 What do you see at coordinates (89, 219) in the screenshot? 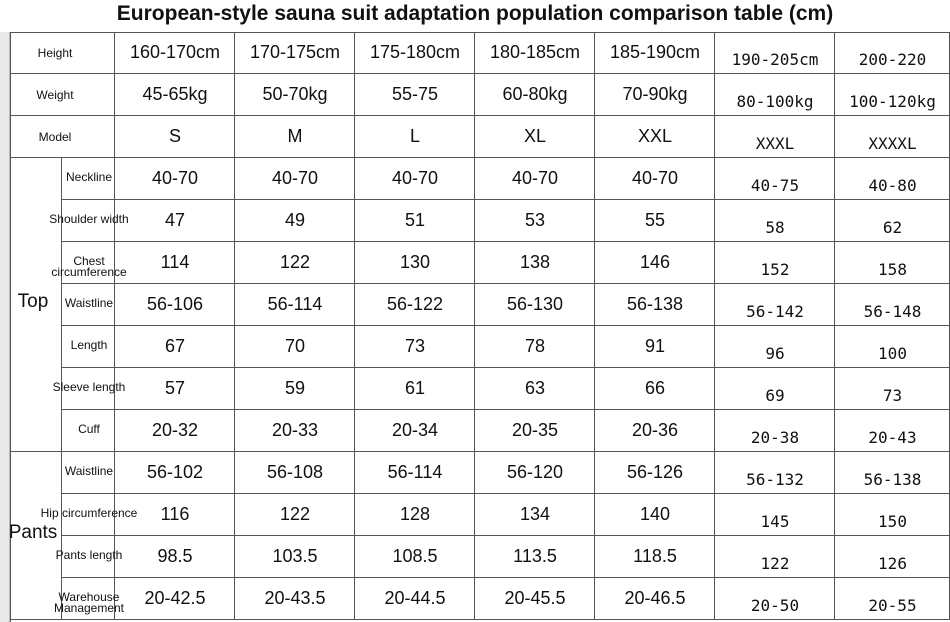
I see `row-label: Shoulder width` at bounding box center [89, 219].